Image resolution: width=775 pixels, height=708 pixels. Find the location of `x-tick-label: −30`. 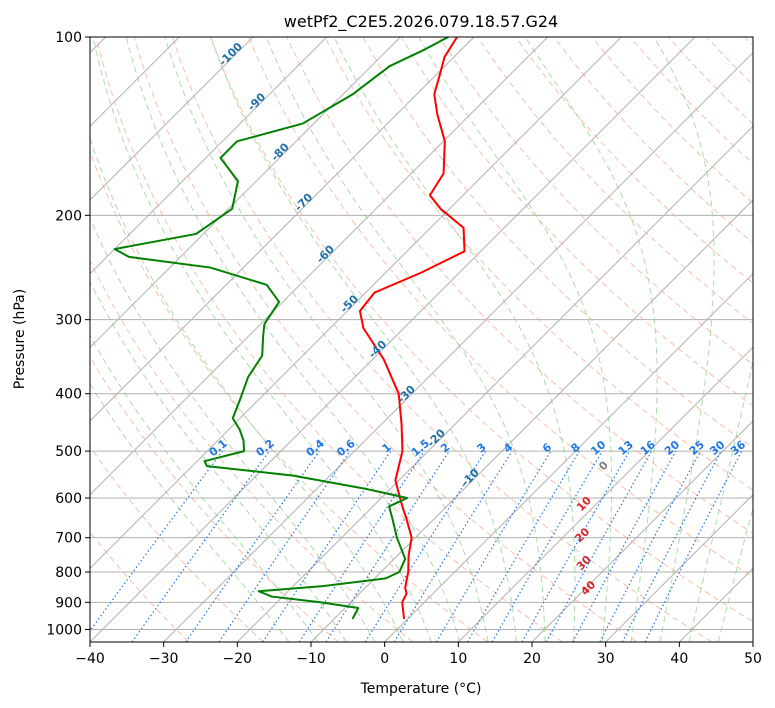

x-tick-label: −30 is located at coordinates (164, 659).